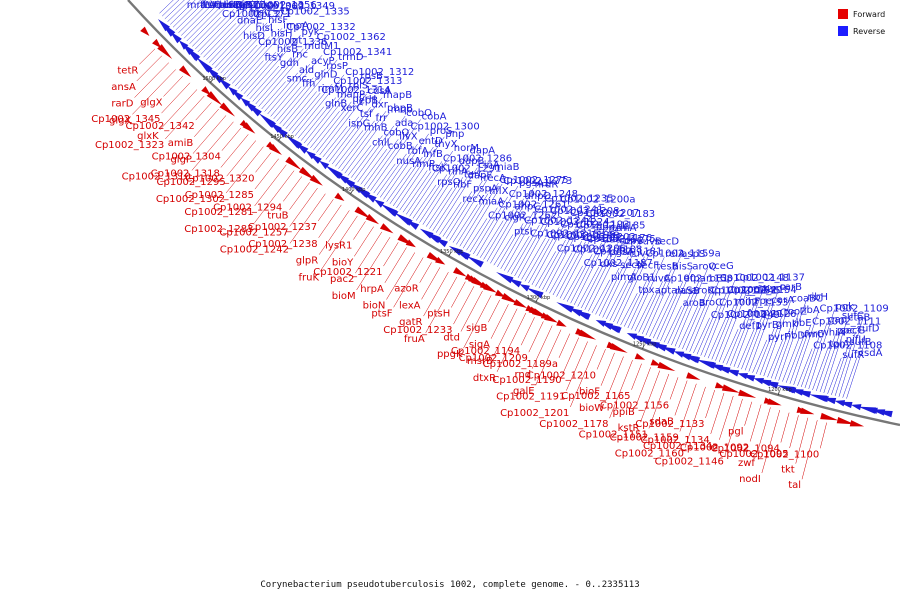 Image resolution: width=900 pixels, height=600 pixels. Describe the element at coordinates (578, 198) in the screenshot. I see `gene-label-reverse: Cp1002_1235` at that location.